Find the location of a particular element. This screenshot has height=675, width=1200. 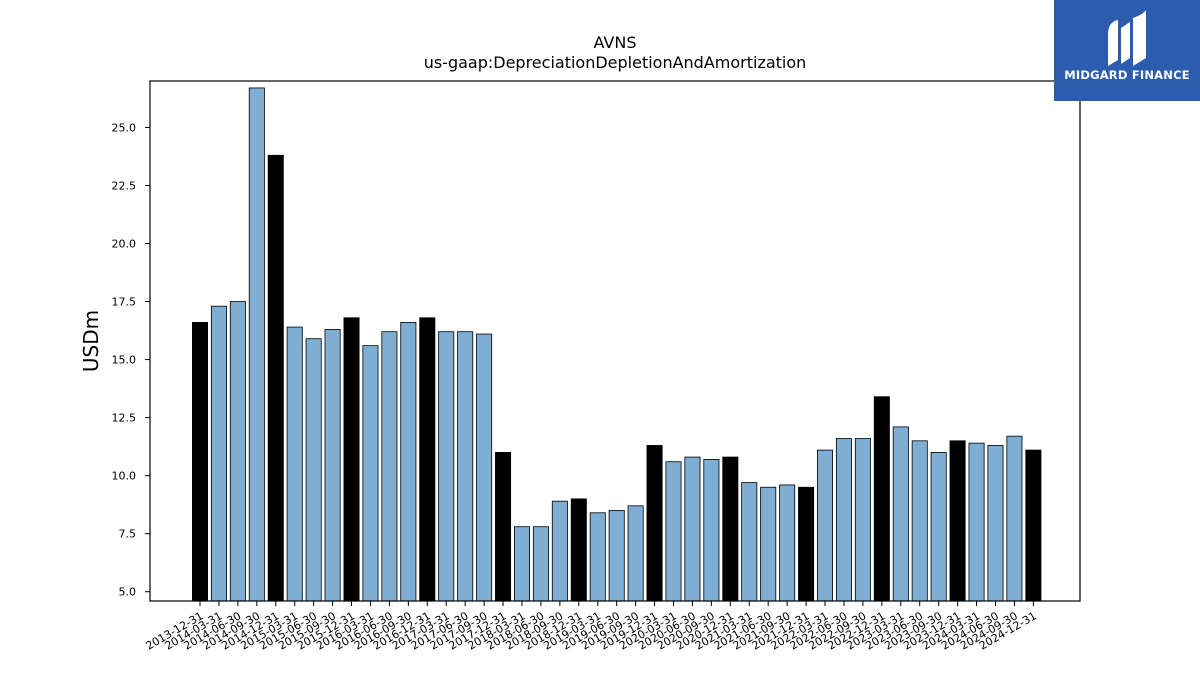

y-tick-label: 10.0 is located at coordinates (124, 476).